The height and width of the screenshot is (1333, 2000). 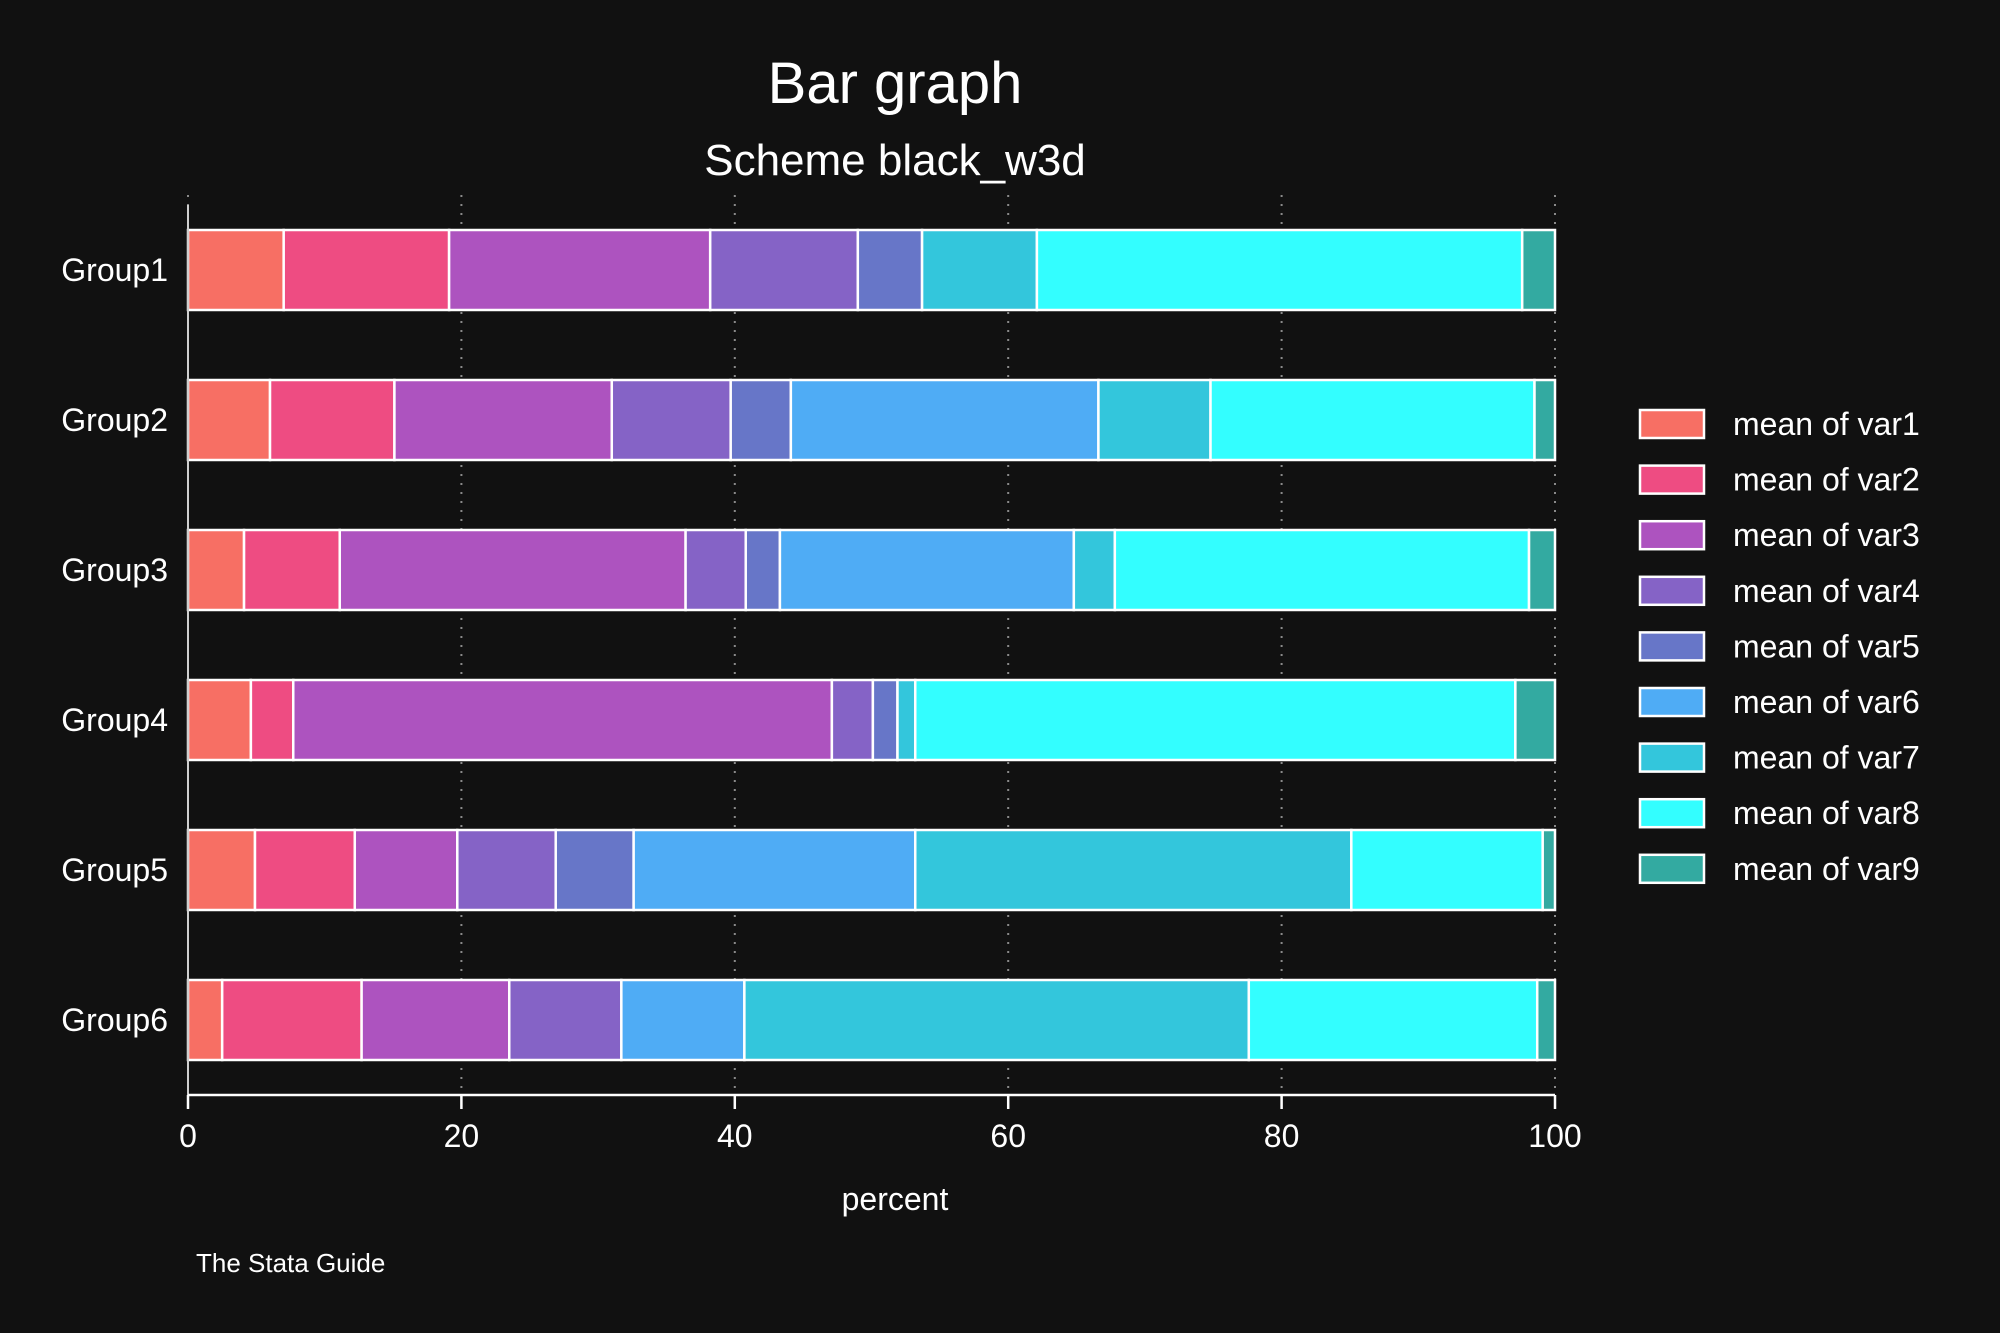 What do you see at coordinates (880, 1124) in the screenshot?
I see `x-axis-ticks: 0 20 40 60 80 100` at bounding box center [880, 1124].